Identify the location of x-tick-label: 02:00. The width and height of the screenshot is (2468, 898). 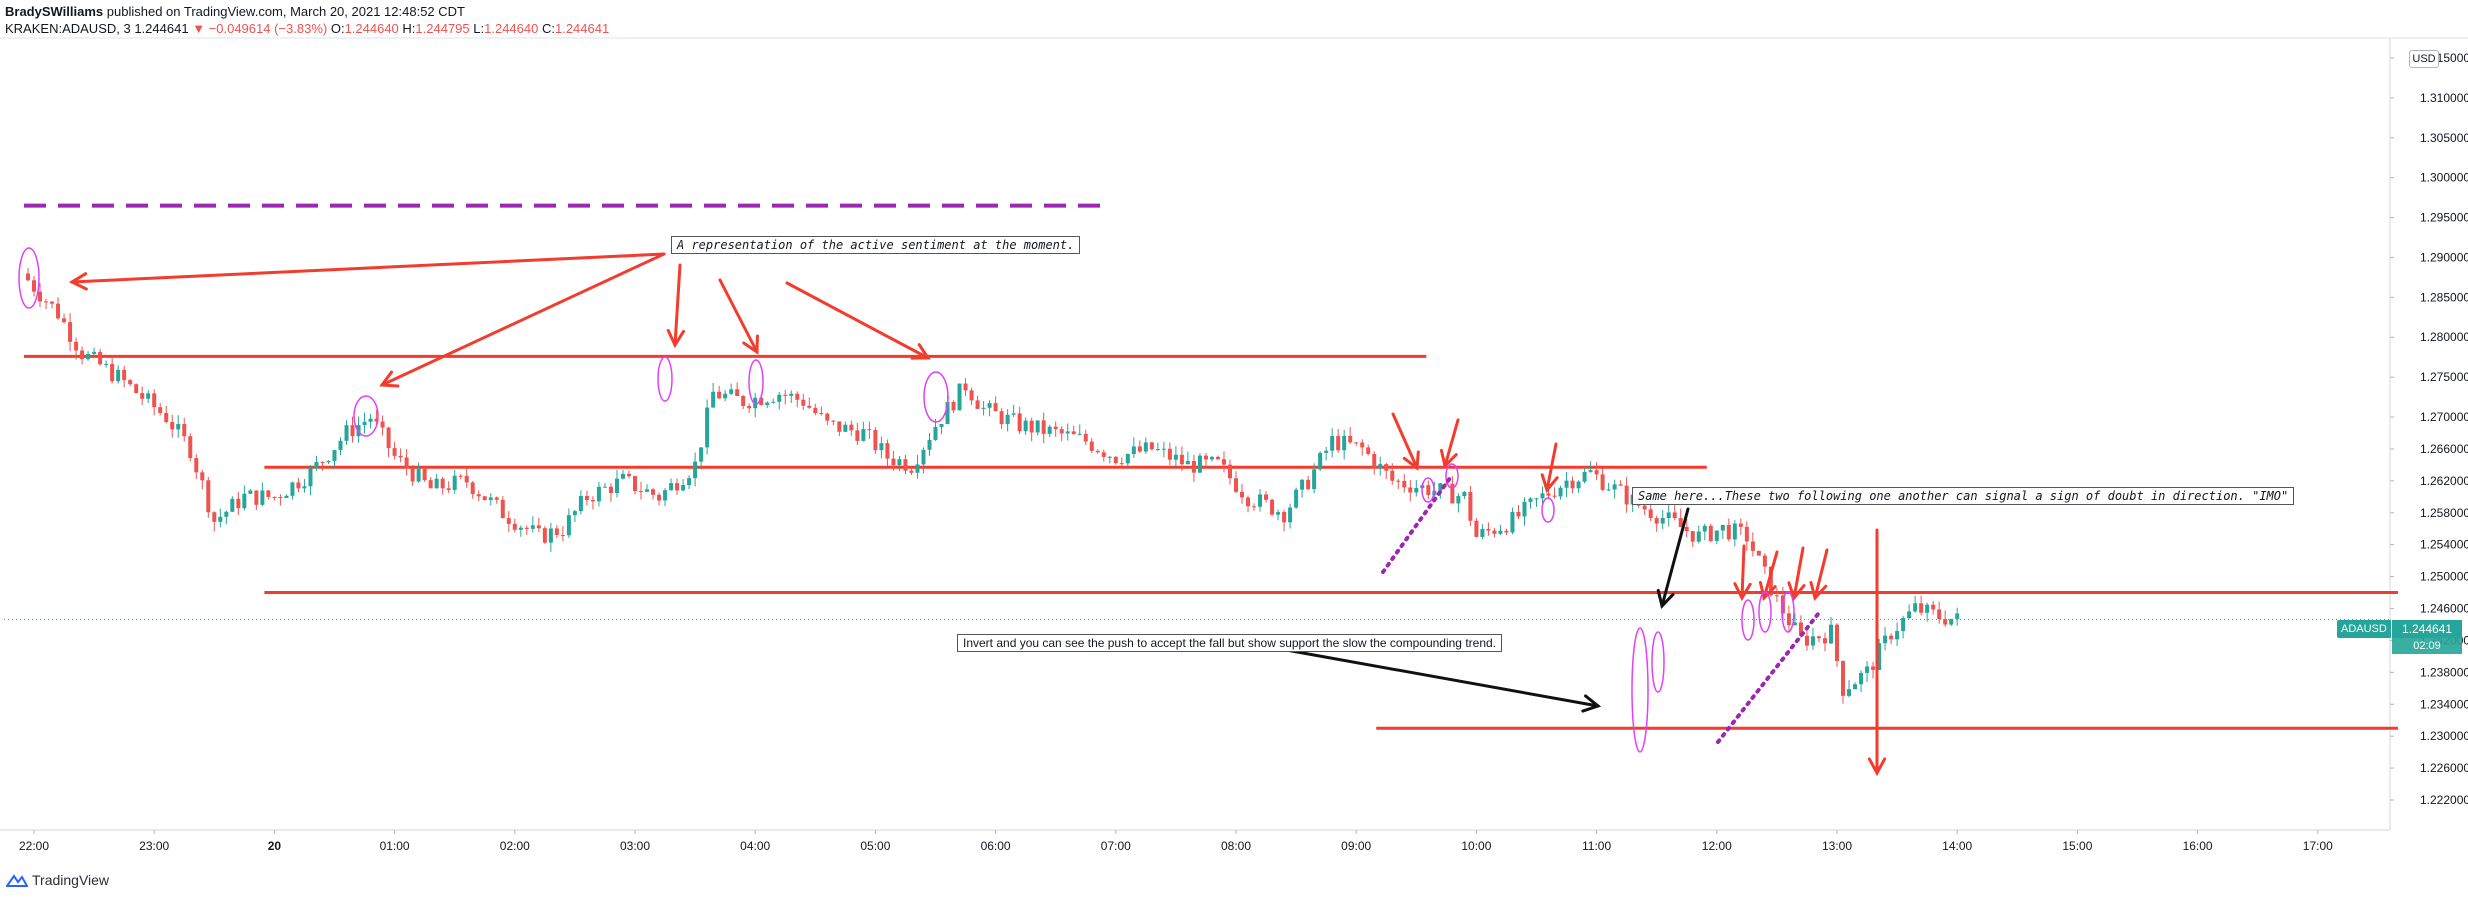
(515, 846).